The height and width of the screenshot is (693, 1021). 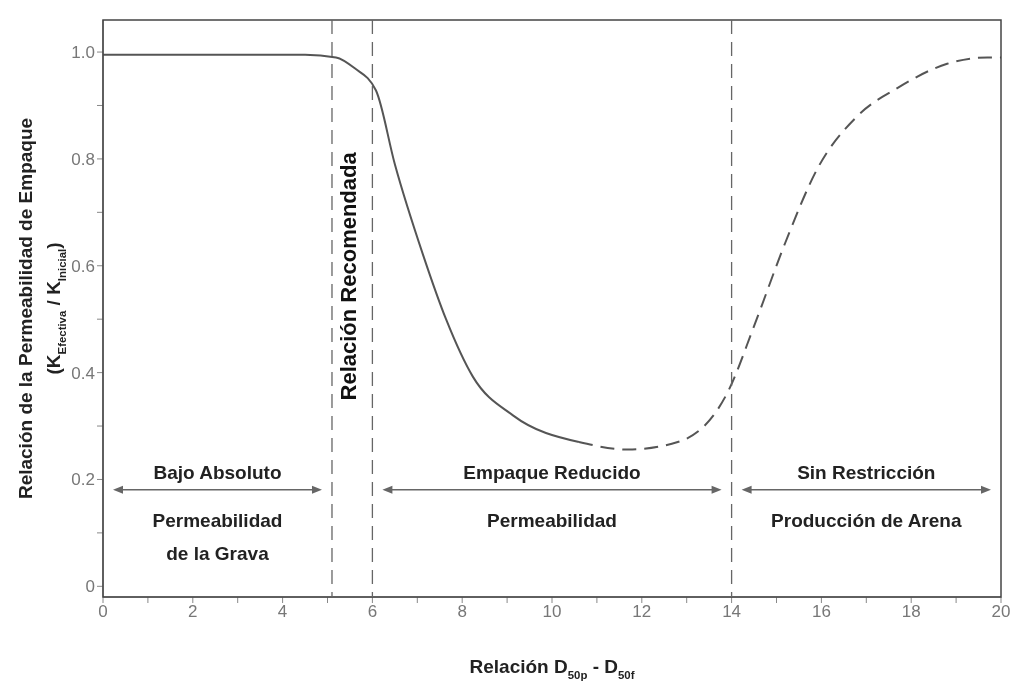 I want to click on y-tick-label: 0.6, so click(x=83, y=266).